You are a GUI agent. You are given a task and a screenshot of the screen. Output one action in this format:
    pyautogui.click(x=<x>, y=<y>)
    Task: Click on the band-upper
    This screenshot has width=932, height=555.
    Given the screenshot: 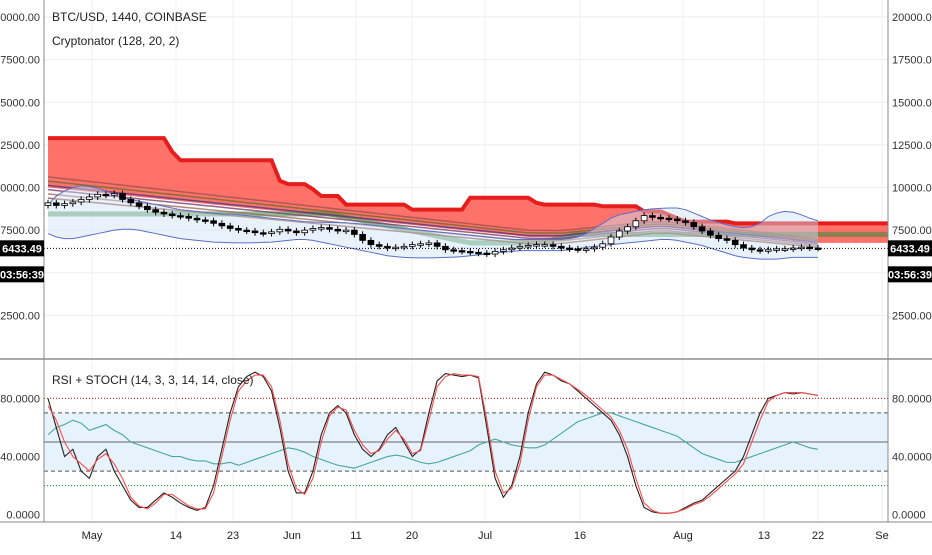 What is the action you would take?
    pyautogui.click(x=433, y=213)
    